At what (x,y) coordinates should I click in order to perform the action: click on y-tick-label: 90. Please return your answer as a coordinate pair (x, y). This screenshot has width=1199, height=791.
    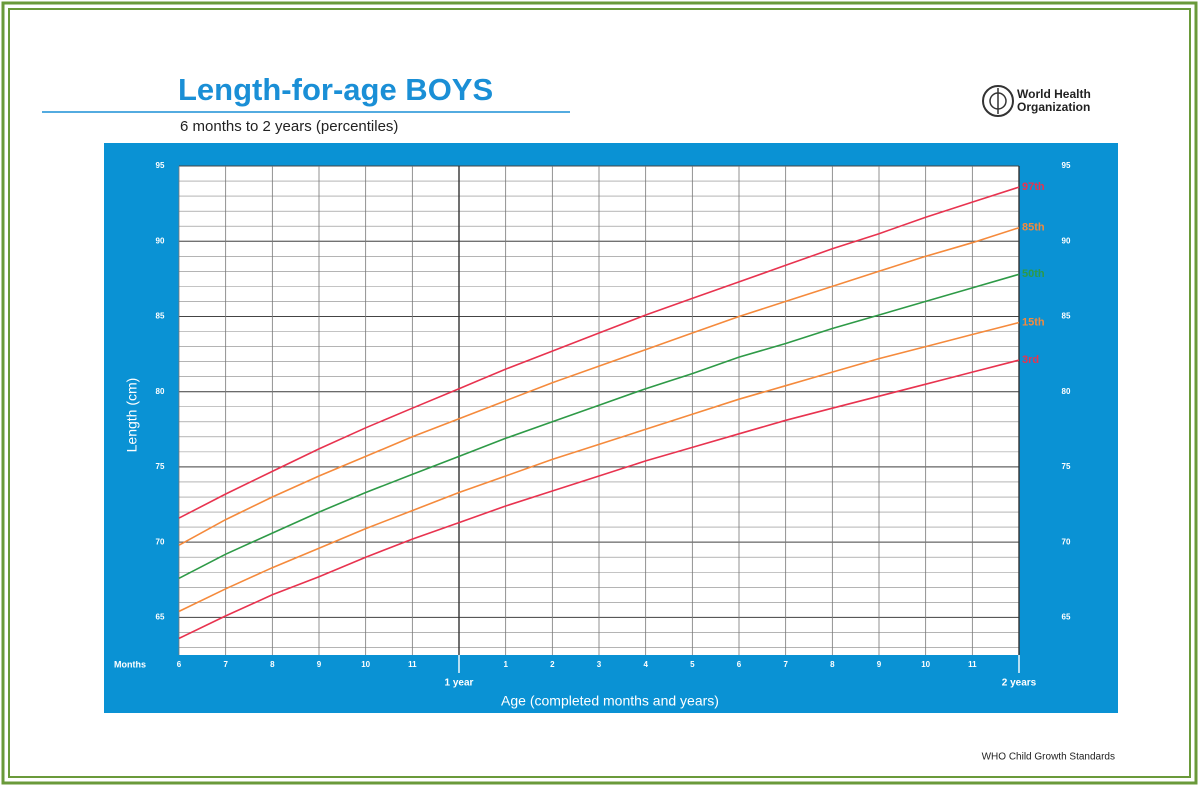
    Looking at the image, I should click on (160, 240).